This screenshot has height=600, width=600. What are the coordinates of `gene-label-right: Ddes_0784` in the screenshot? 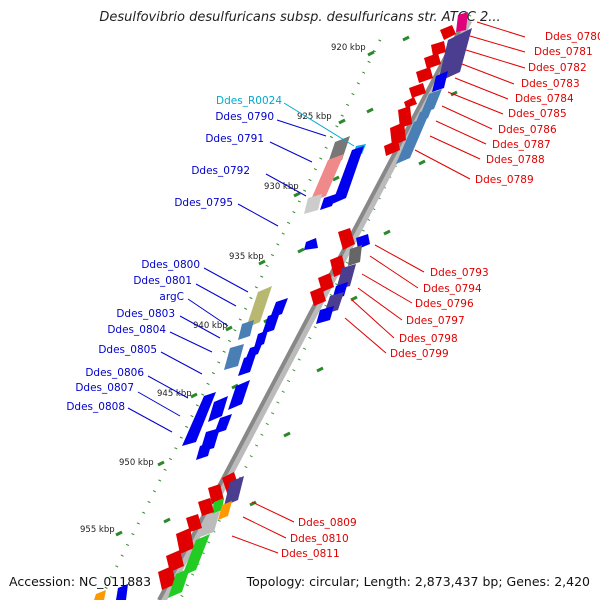 It's located at (544, 99).